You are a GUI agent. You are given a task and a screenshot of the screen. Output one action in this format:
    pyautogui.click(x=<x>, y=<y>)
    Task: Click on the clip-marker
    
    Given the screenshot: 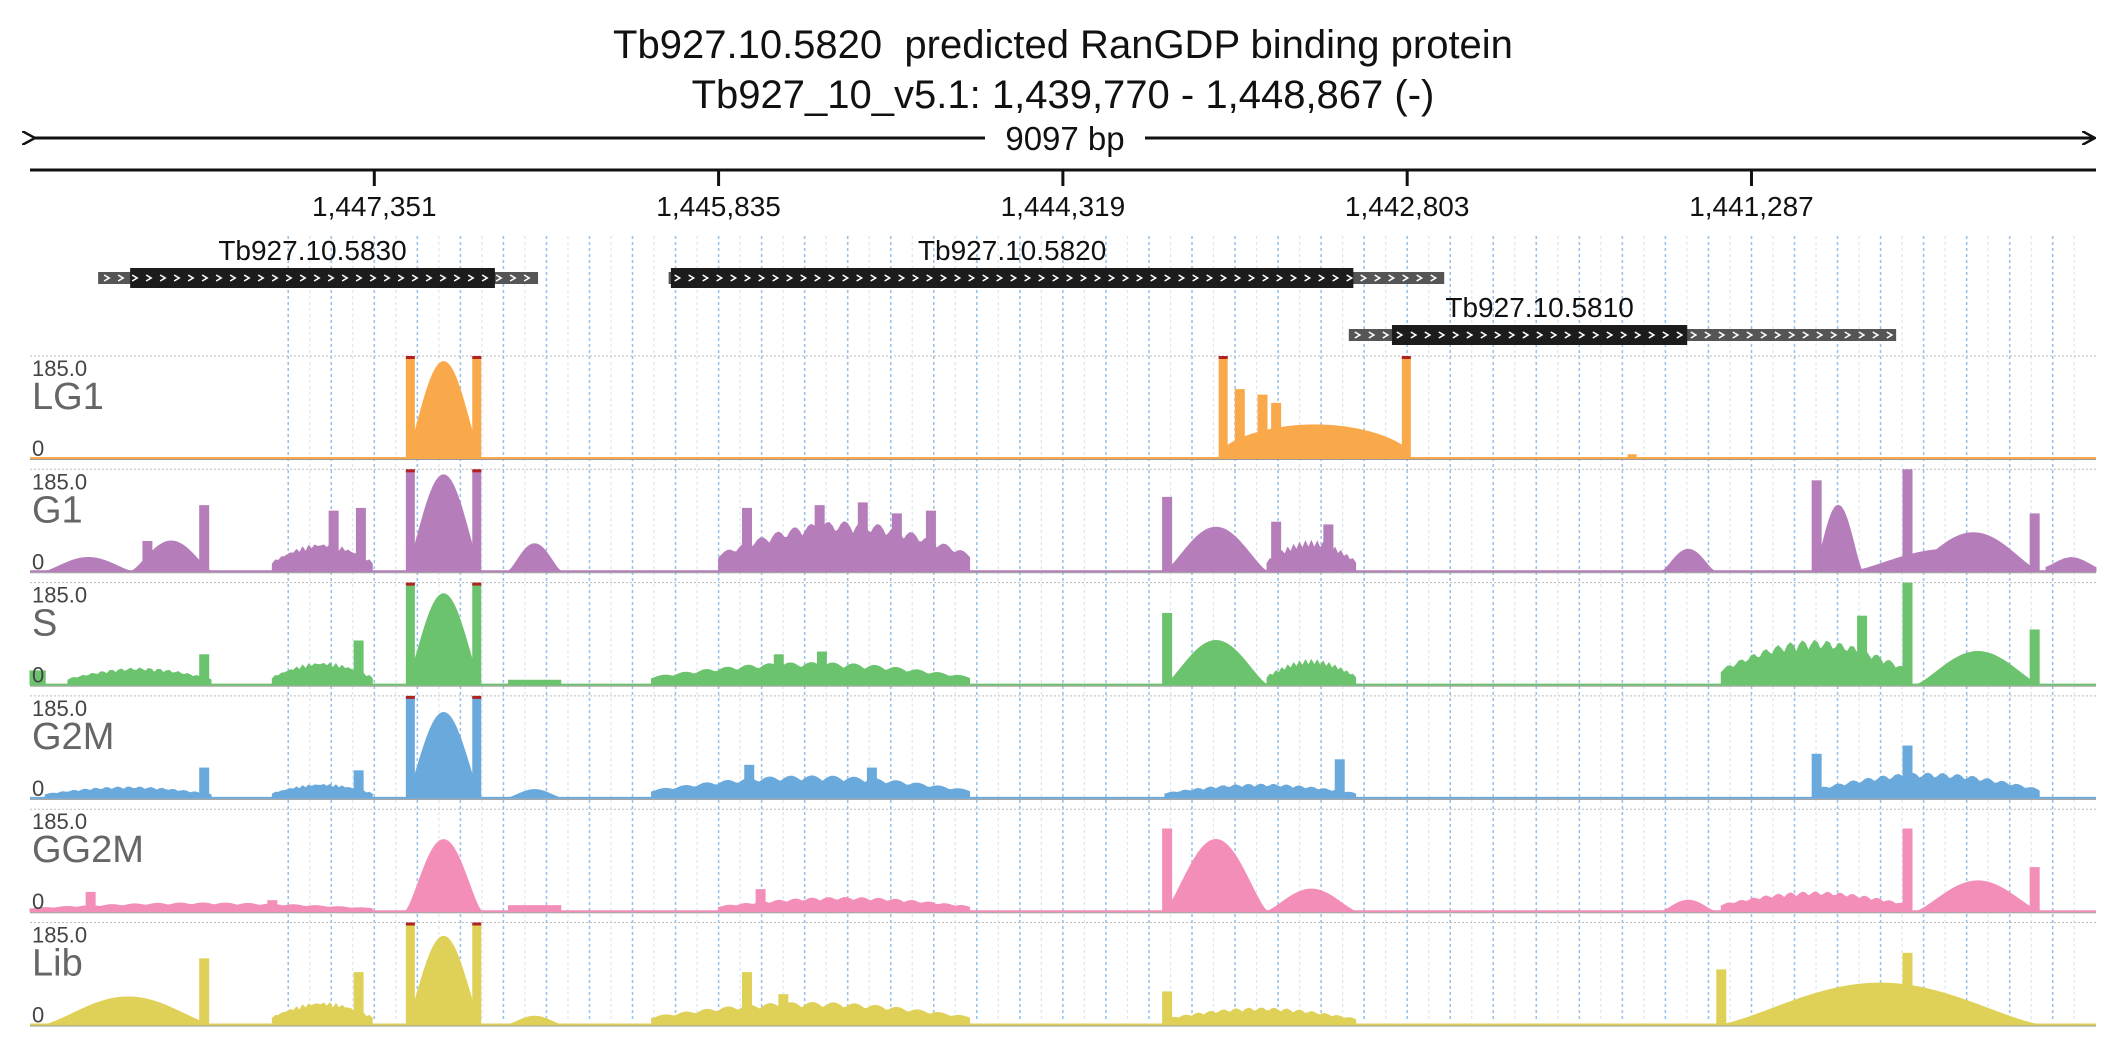 What is the action you would take?
    pyautogui.click(x=477, y=697)
    